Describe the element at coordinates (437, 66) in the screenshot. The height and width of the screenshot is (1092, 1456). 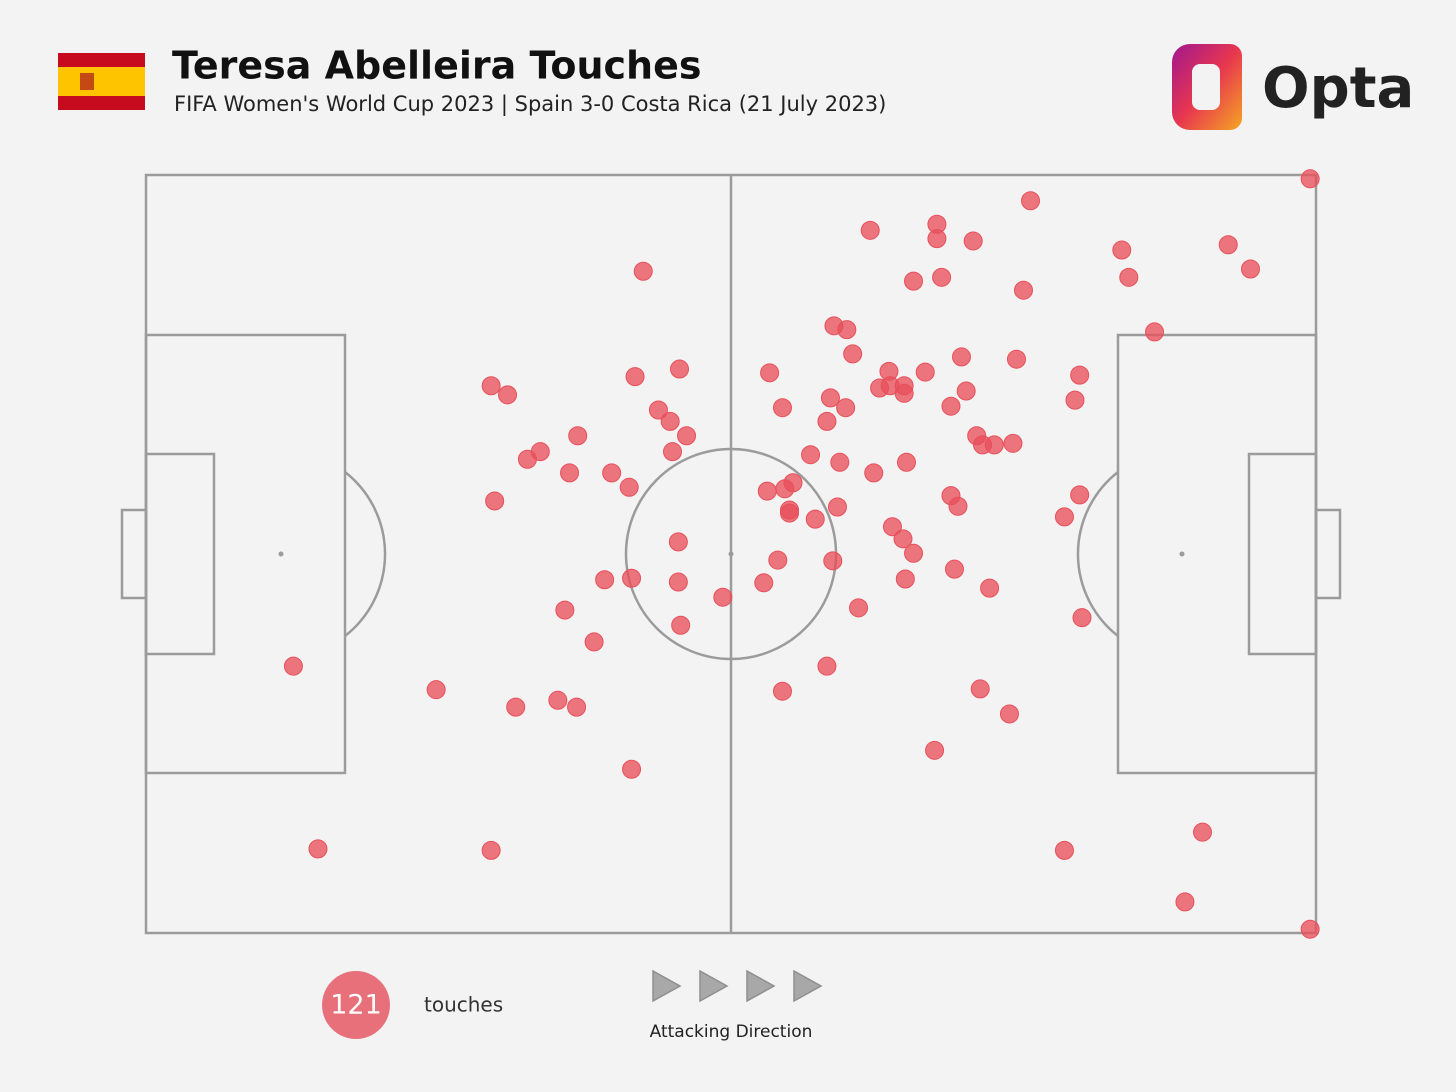
I see `chart-title: Teresa Abelleira Touches` at that location.